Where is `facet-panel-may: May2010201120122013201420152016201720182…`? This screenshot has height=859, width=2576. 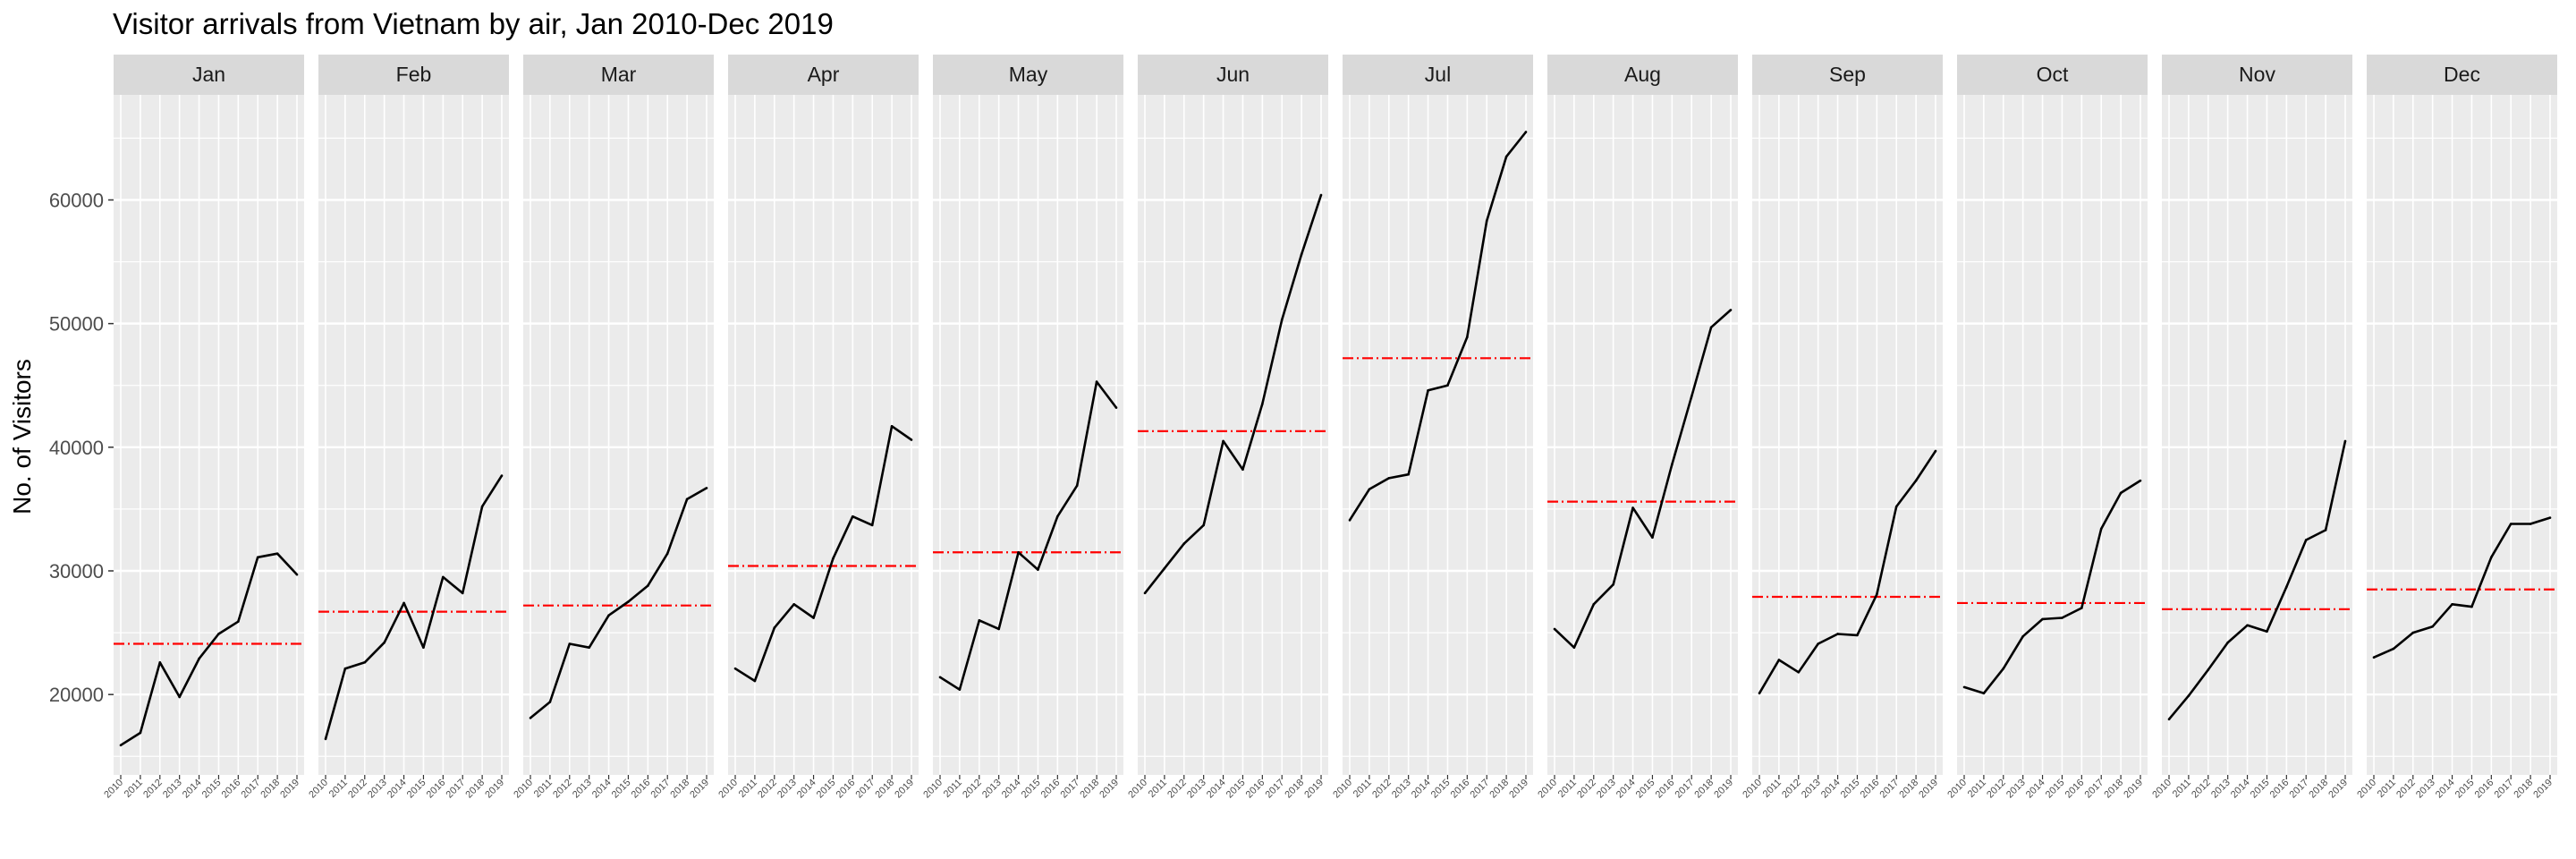 facet-panel-may: May2010201120122013201420152016201720182… is located at coordinates (1022, 427).